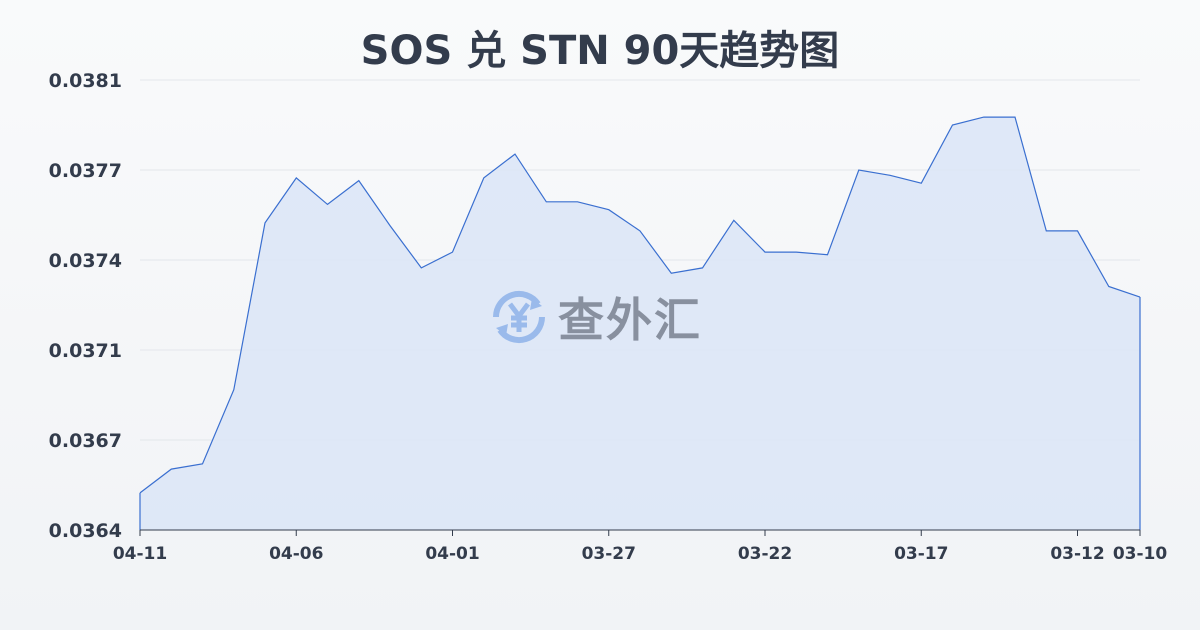  I want to click on x-tick-label: 03-12, so click(1077, 554).